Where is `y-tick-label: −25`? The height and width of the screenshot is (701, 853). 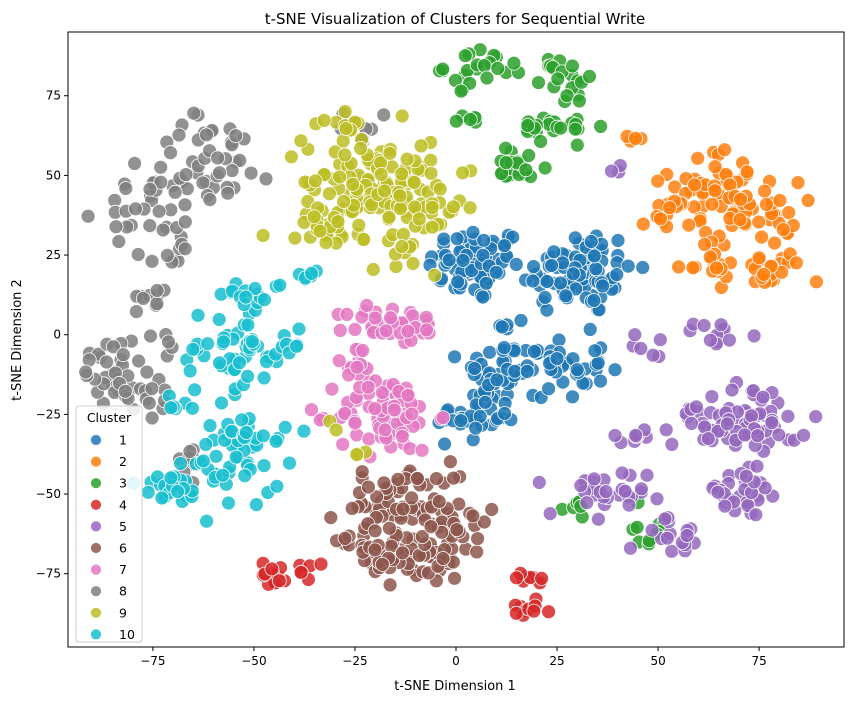 y-tick-label: −25 is located at coordinates (48, 414).